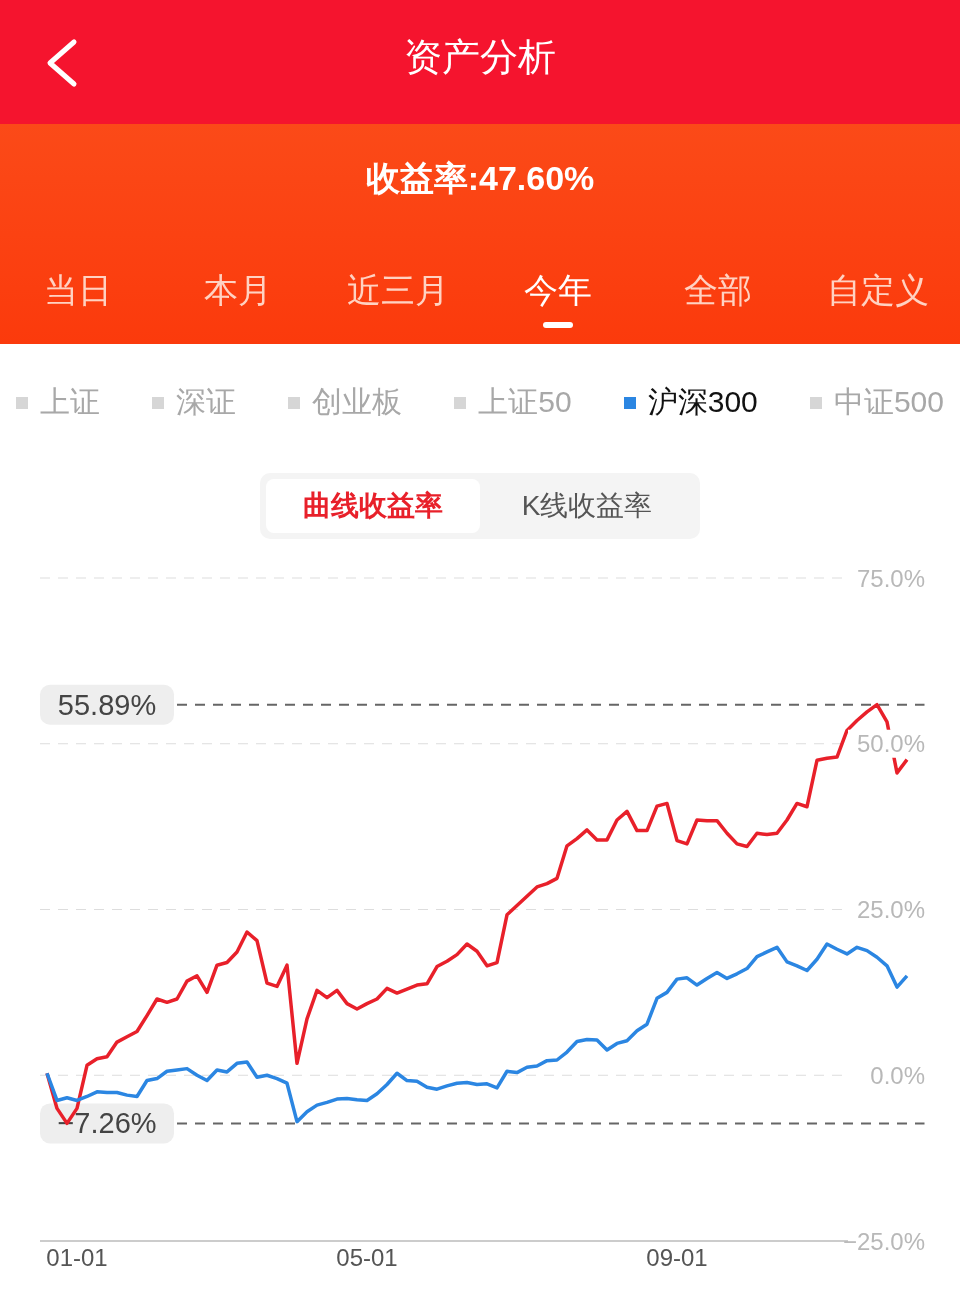 Image resolution: width=960 pixels, height=1316 pixels. What do you see at coordinates (69, 402) in the screenshot?
I see `text: 上证` at bounding box center [69, 402].